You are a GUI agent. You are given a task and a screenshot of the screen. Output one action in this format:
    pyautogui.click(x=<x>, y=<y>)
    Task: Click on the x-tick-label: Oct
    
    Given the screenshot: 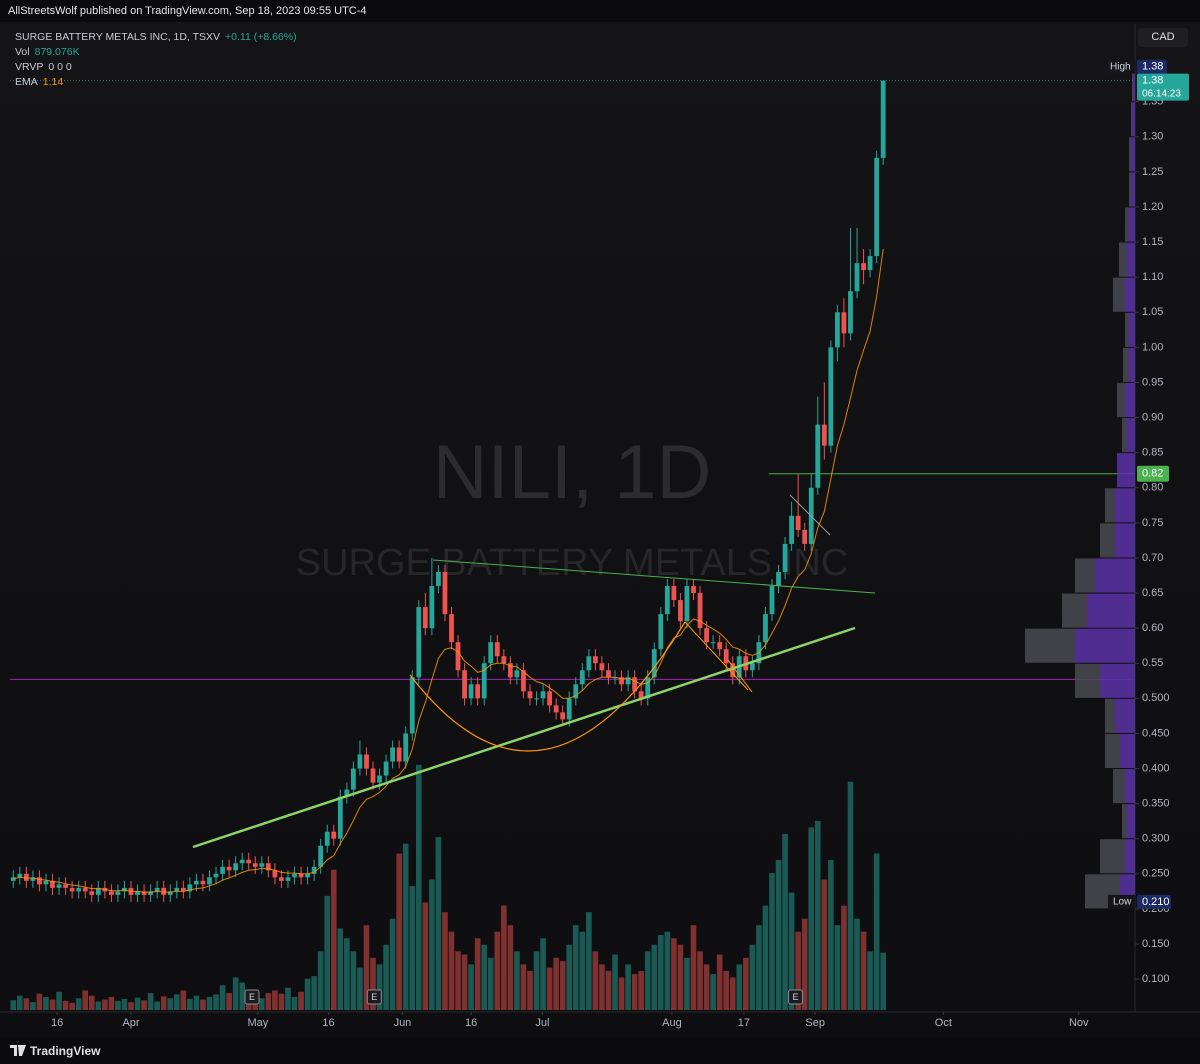 What is the action you would take?
    pyautogui.click(x=943, y=1023)
    